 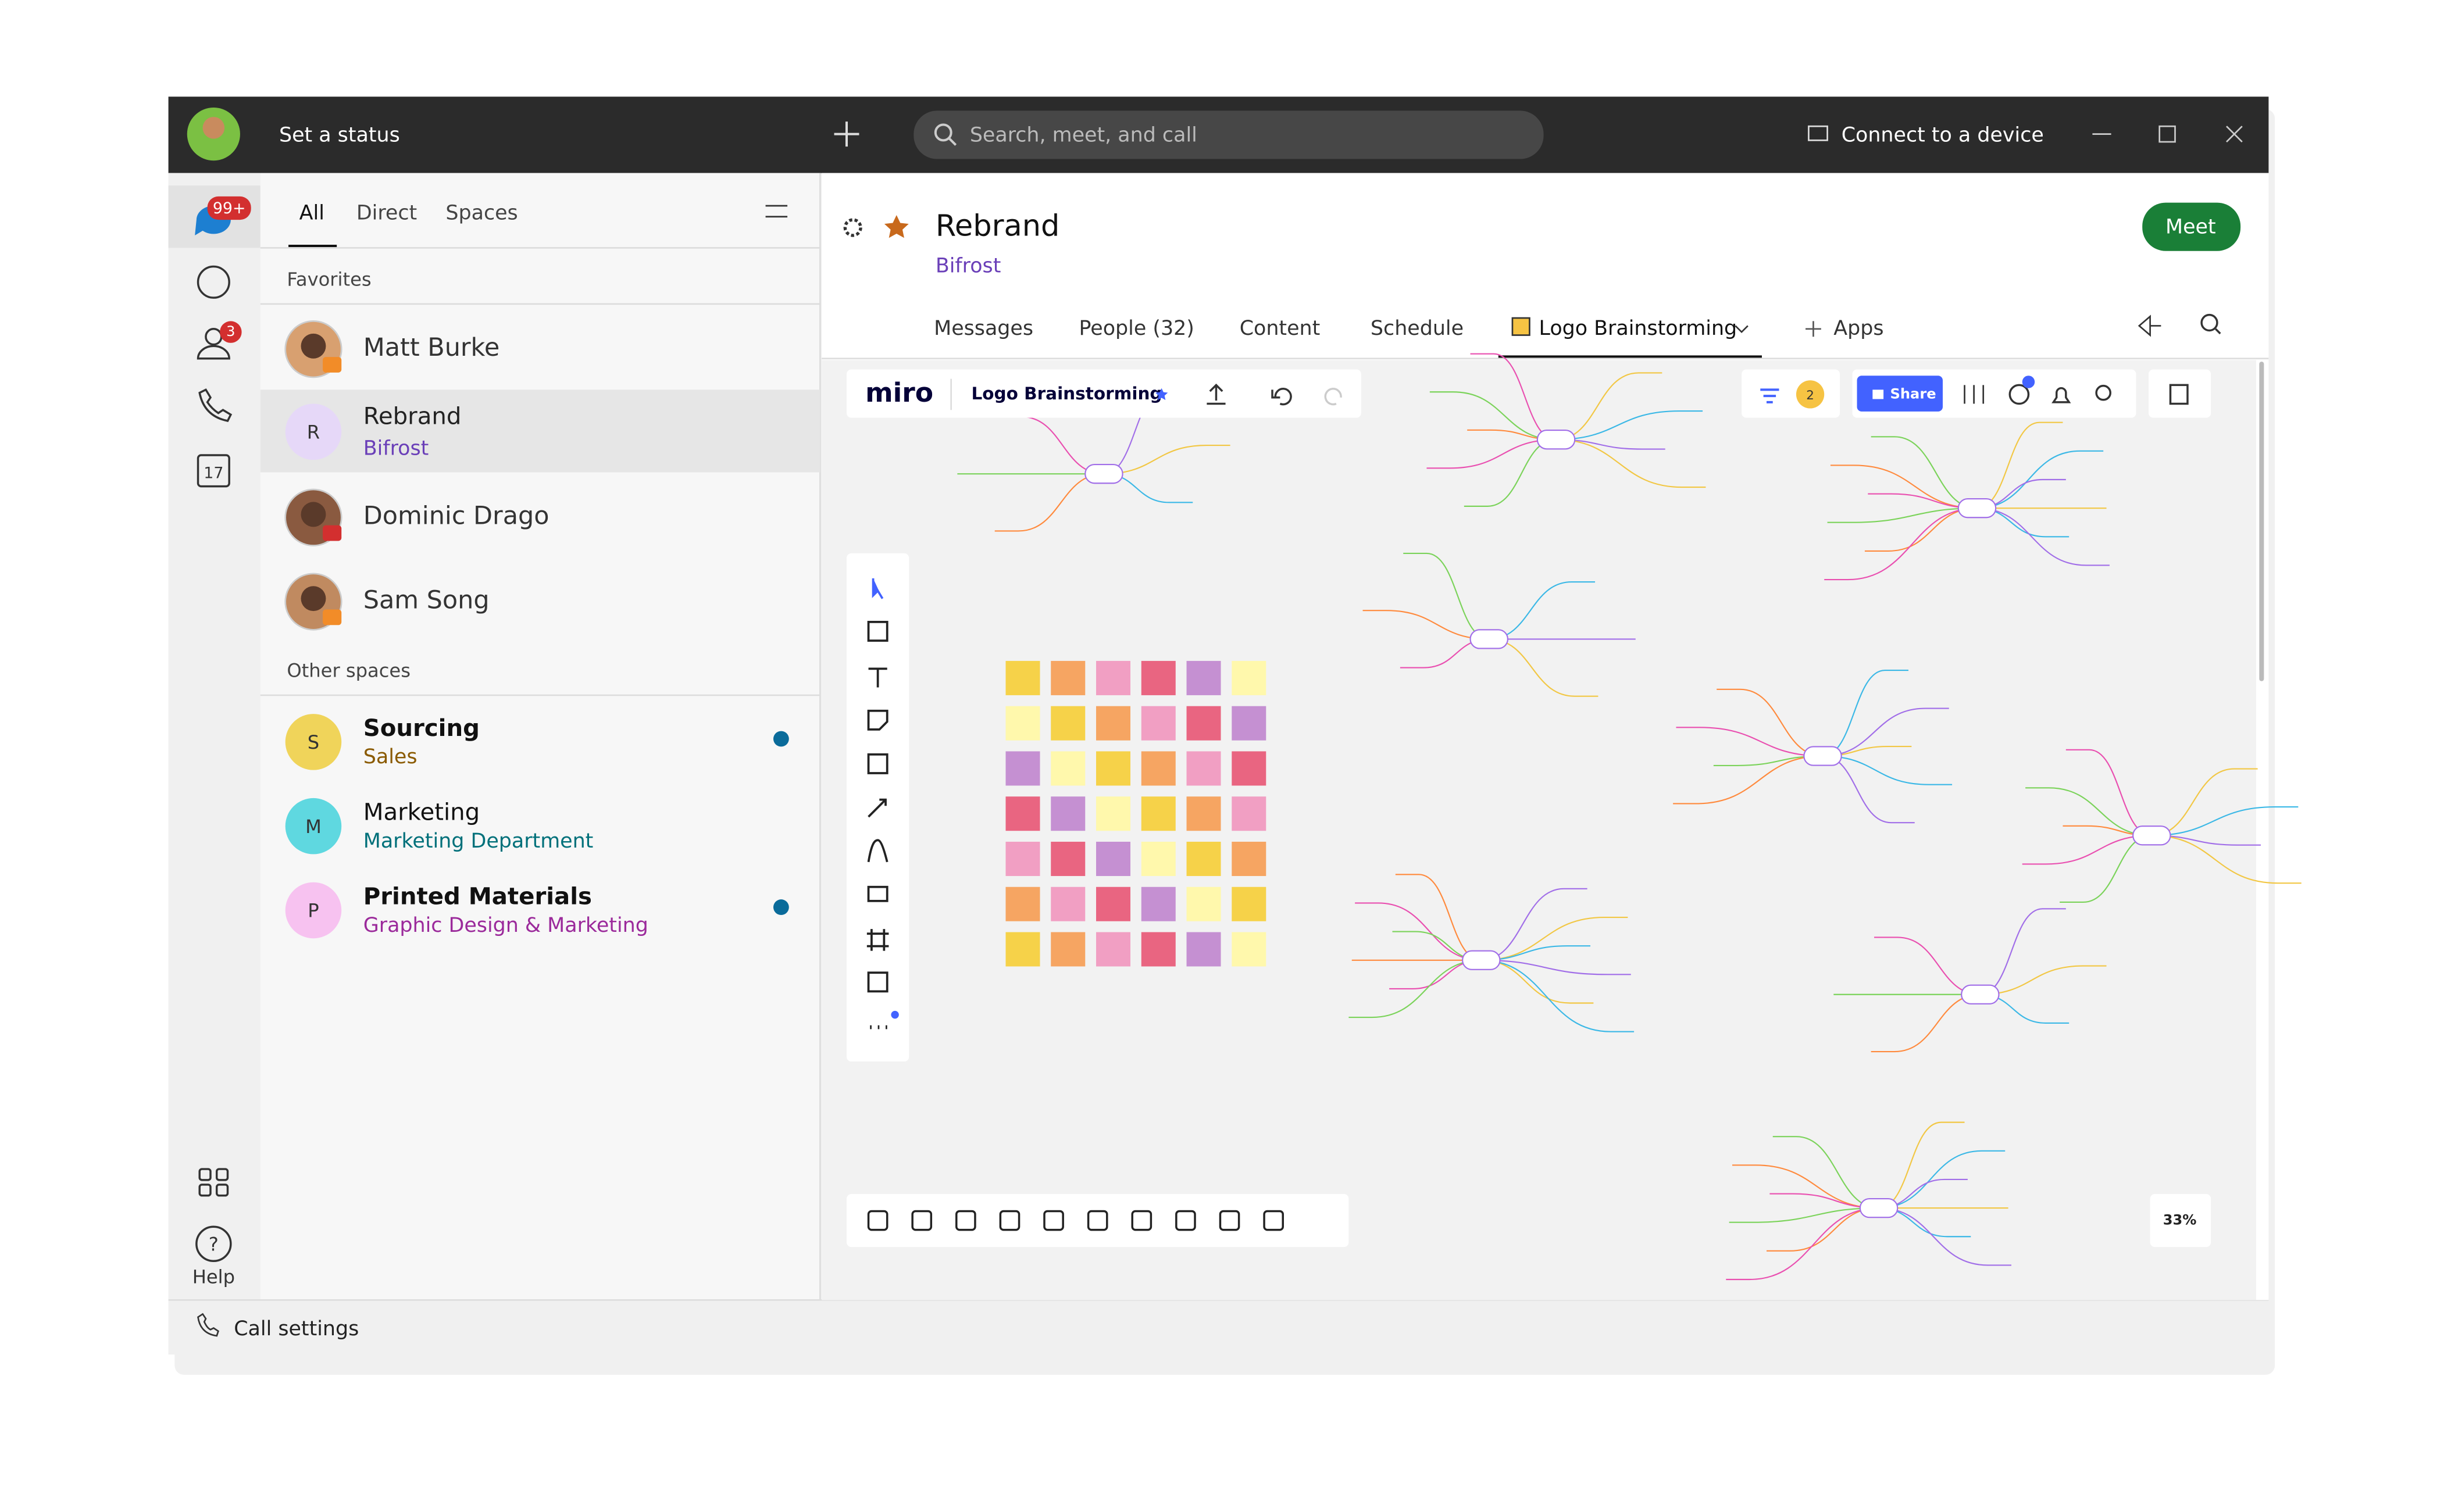 What do you see at coordinates (895, 1015) in the screenshot?
I see `tool-dot` at bounding box center [895, 1015].